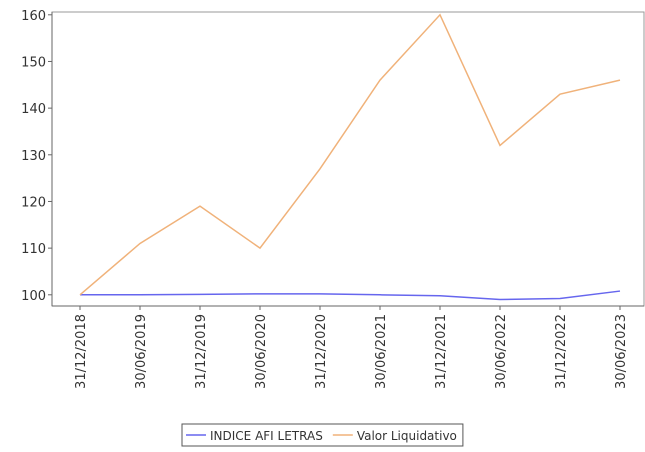  What do you see at coordinates (381, 351) in the screenshot?
I see `x-tick-label: 30/06/2021` at bounding box center [381, 351].